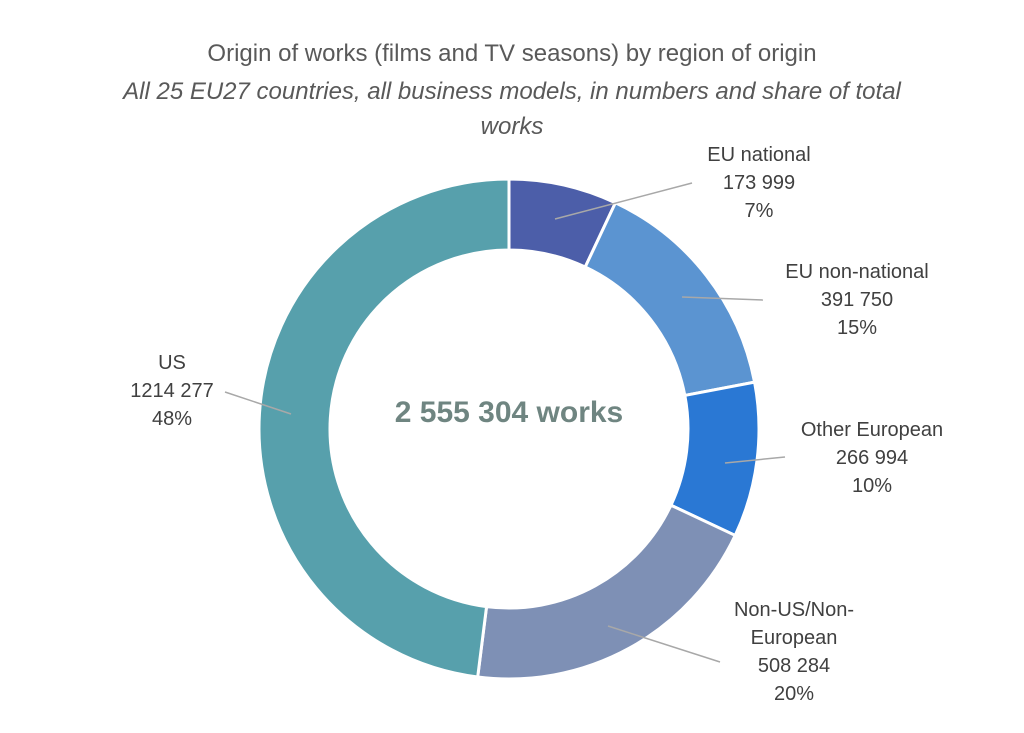  What do you see at coordinates (872, 430) in the screenshot?
I see `segment-name: Other European` at bounding box center [872, 430].